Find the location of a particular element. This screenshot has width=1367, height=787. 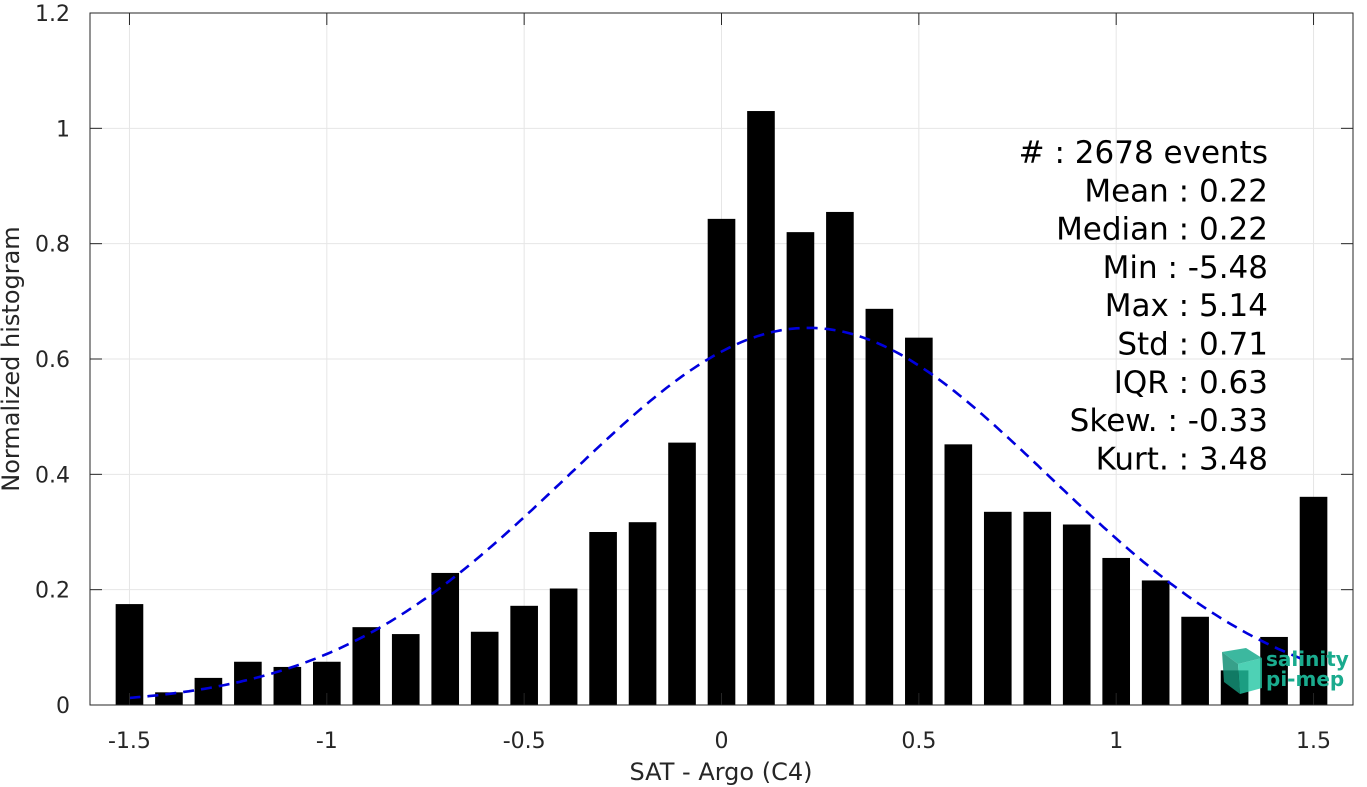

x-tick-label: 0 is located at coordinates (722, 741).